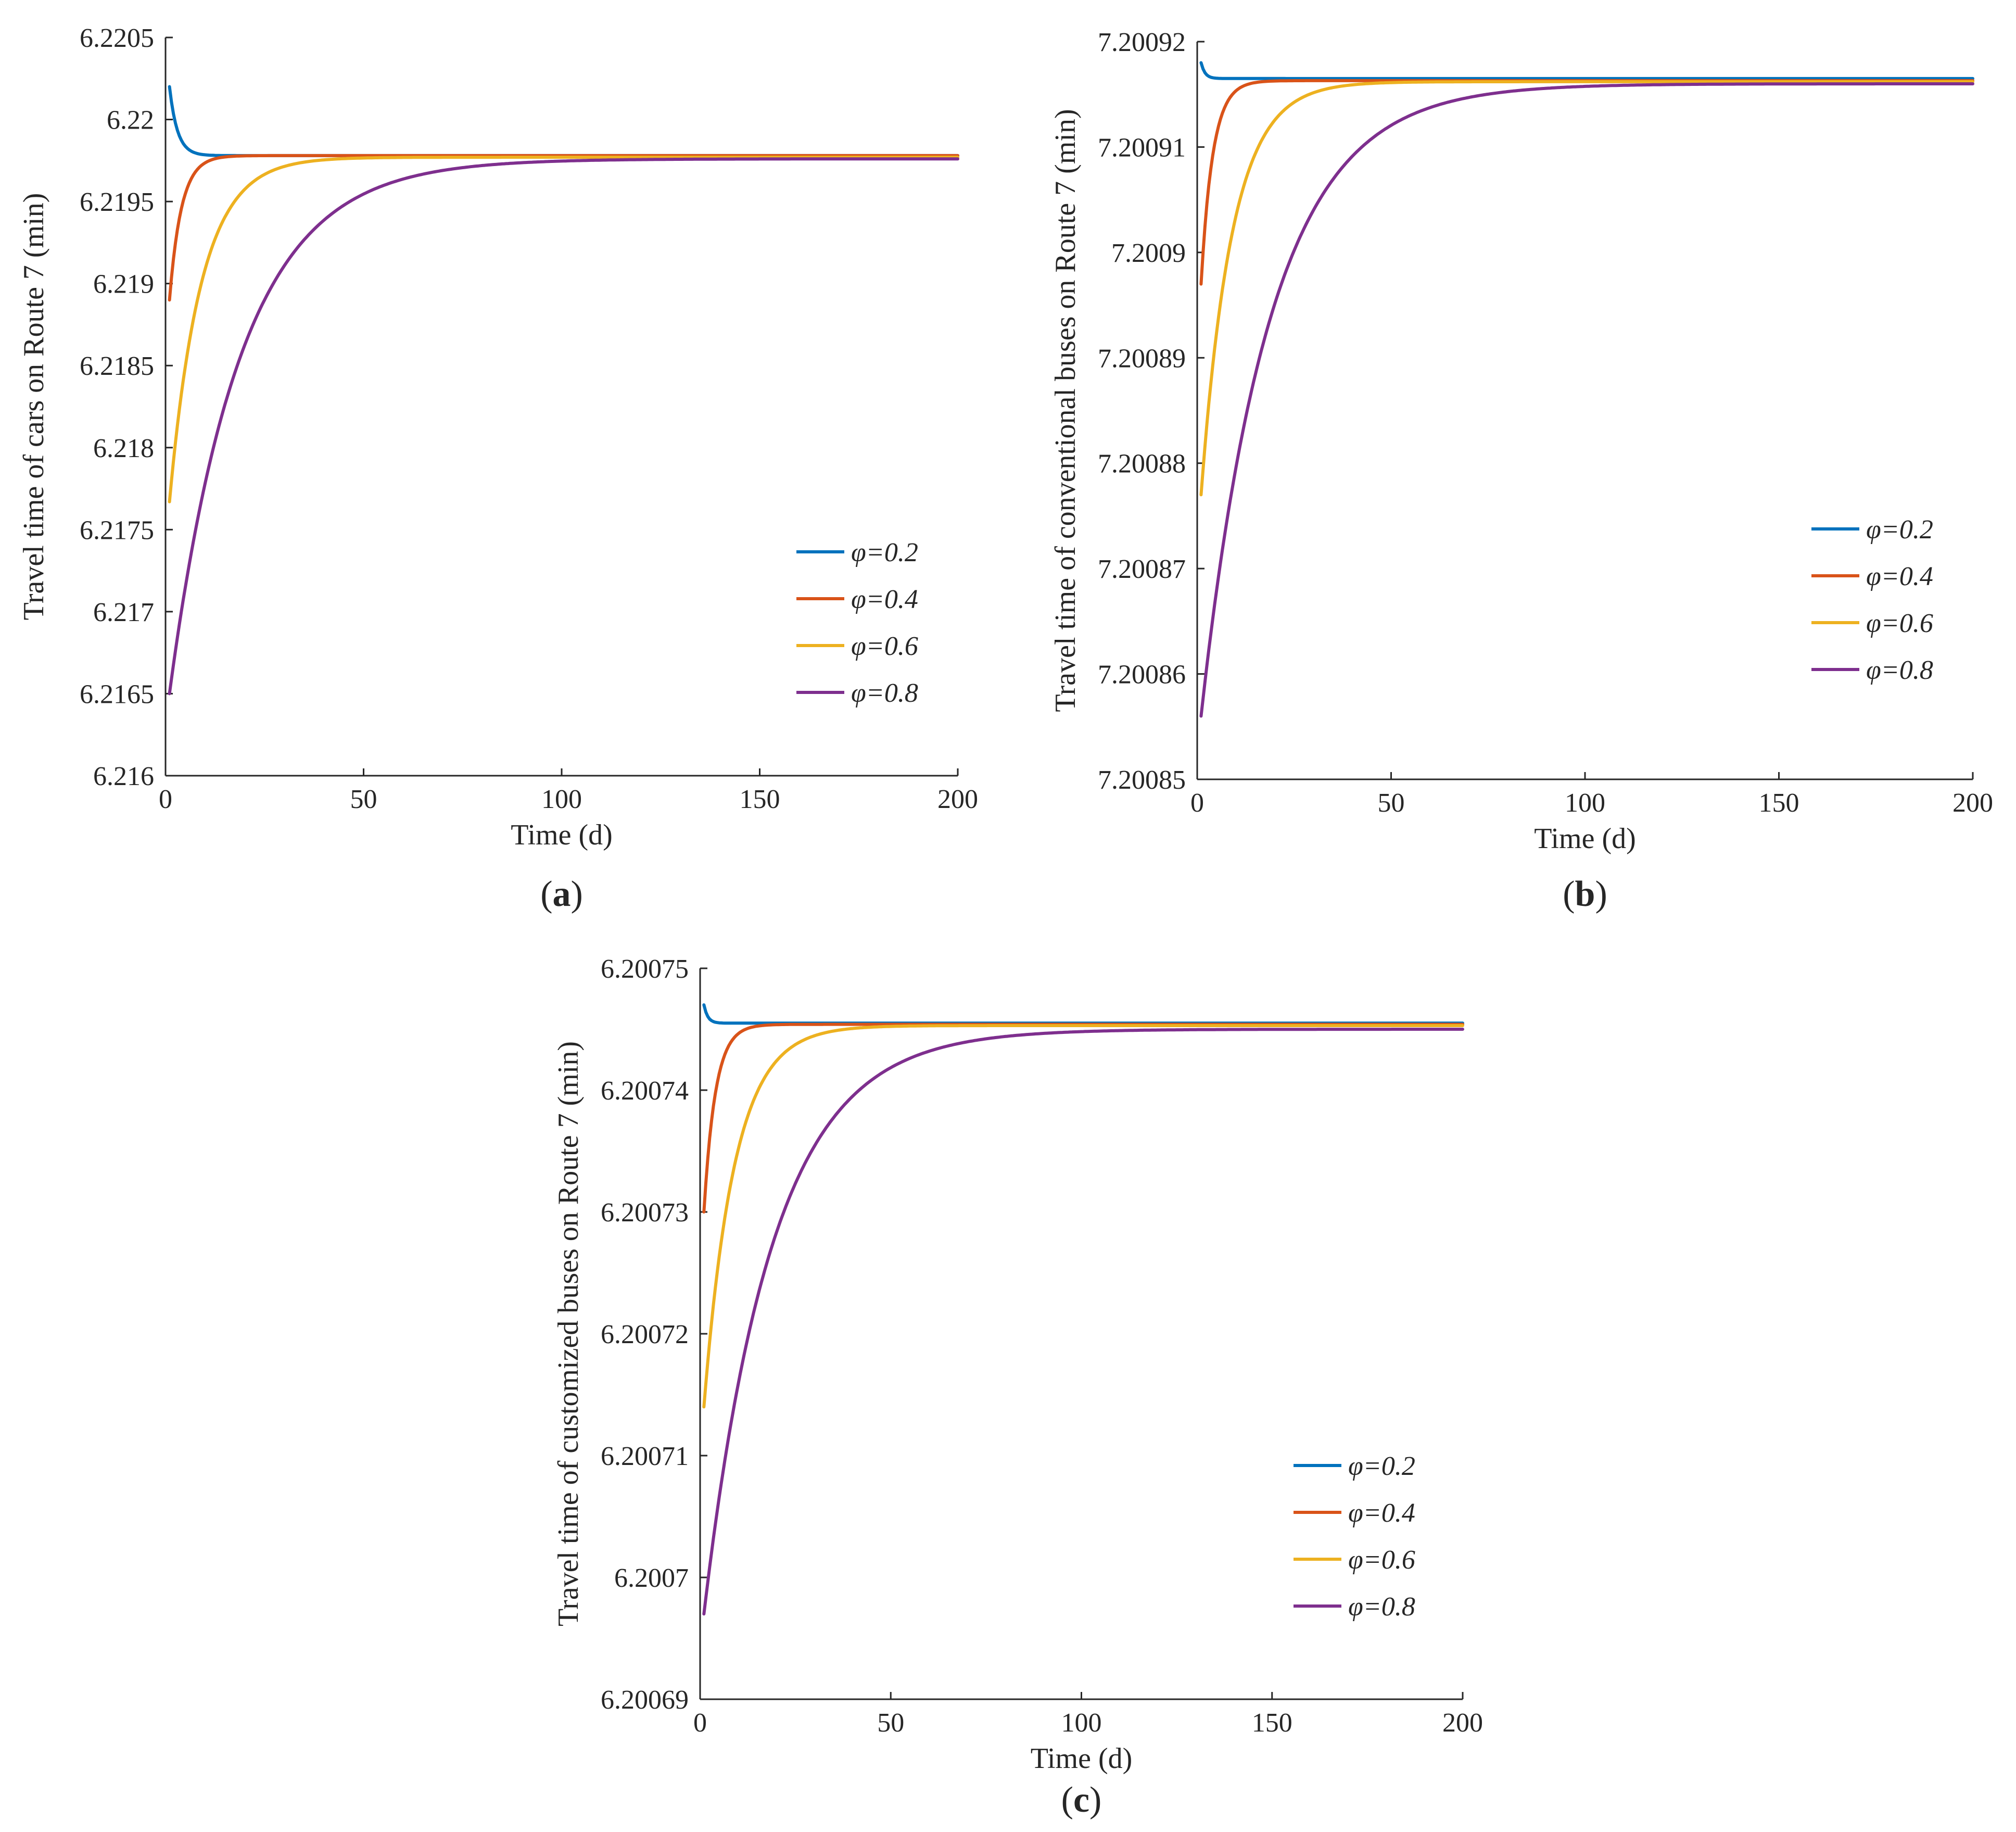  I want to click on y-tick-label: 7.20086, so click(1142, 675).